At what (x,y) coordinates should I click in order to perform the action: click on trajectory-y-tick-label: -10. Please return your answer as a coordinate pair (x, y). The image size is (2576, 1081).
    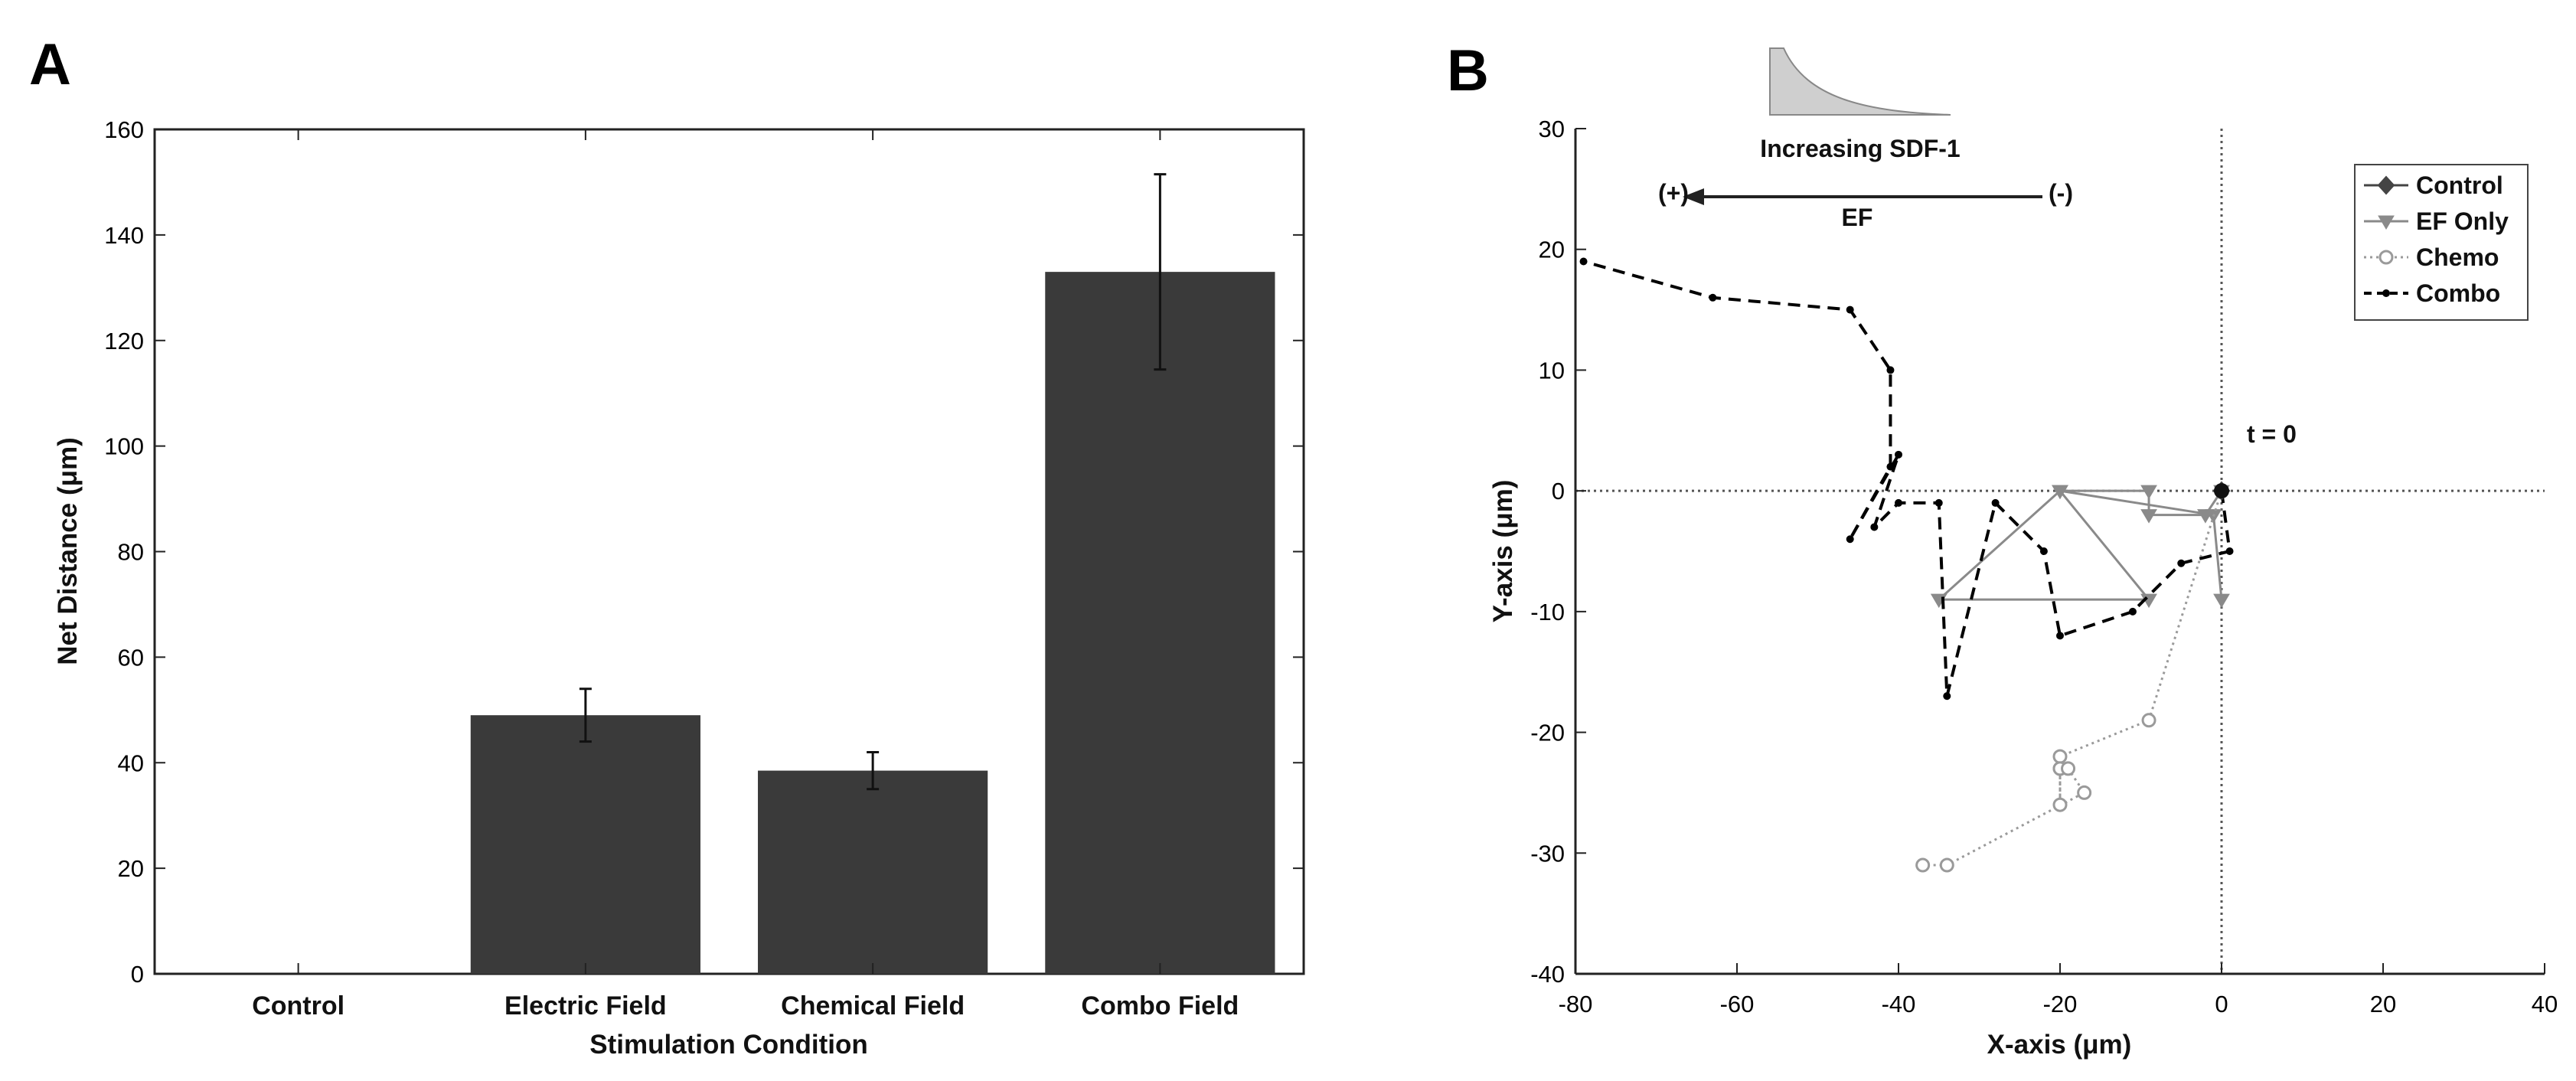
    Looking at the image, I should click on (1547, 612).